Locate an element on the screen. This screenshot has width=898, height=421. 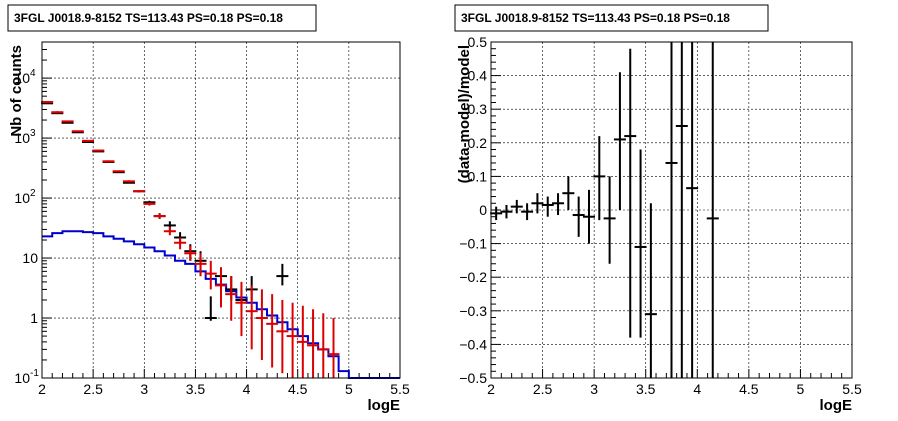
residual-y-tick-label: 0.2 is located at coordinates (478, 143).